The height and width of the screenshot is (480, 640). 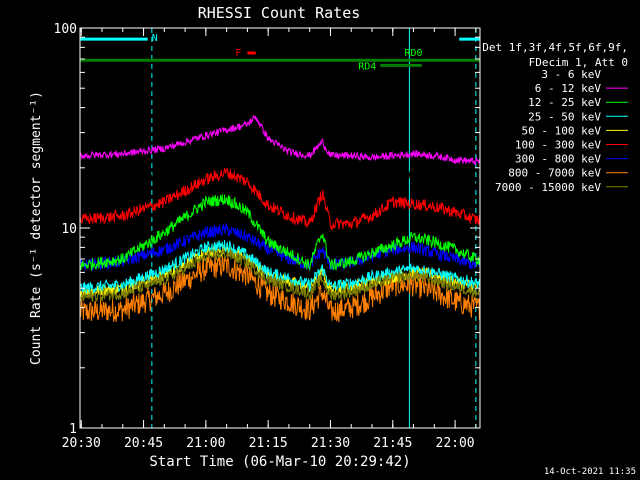 What do you see at coordinates (238, 53) in the screenshot?
I see `flag-label-f: F` at bounding box center [238, 53].